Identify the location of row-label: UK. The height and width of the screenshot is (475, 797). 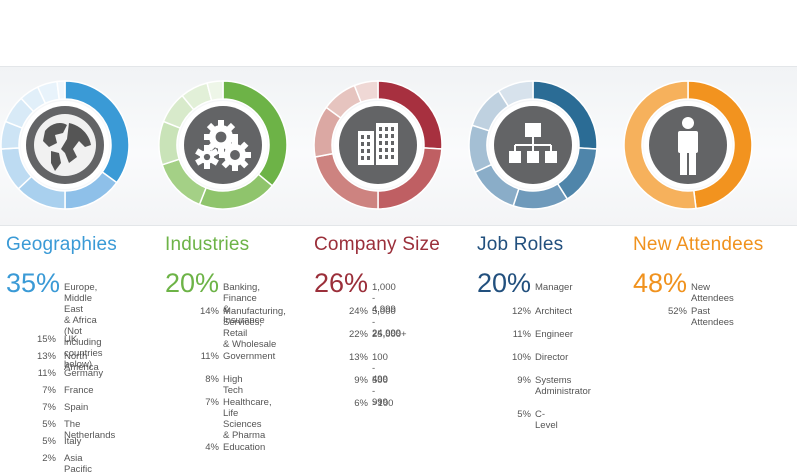
(71, 339).